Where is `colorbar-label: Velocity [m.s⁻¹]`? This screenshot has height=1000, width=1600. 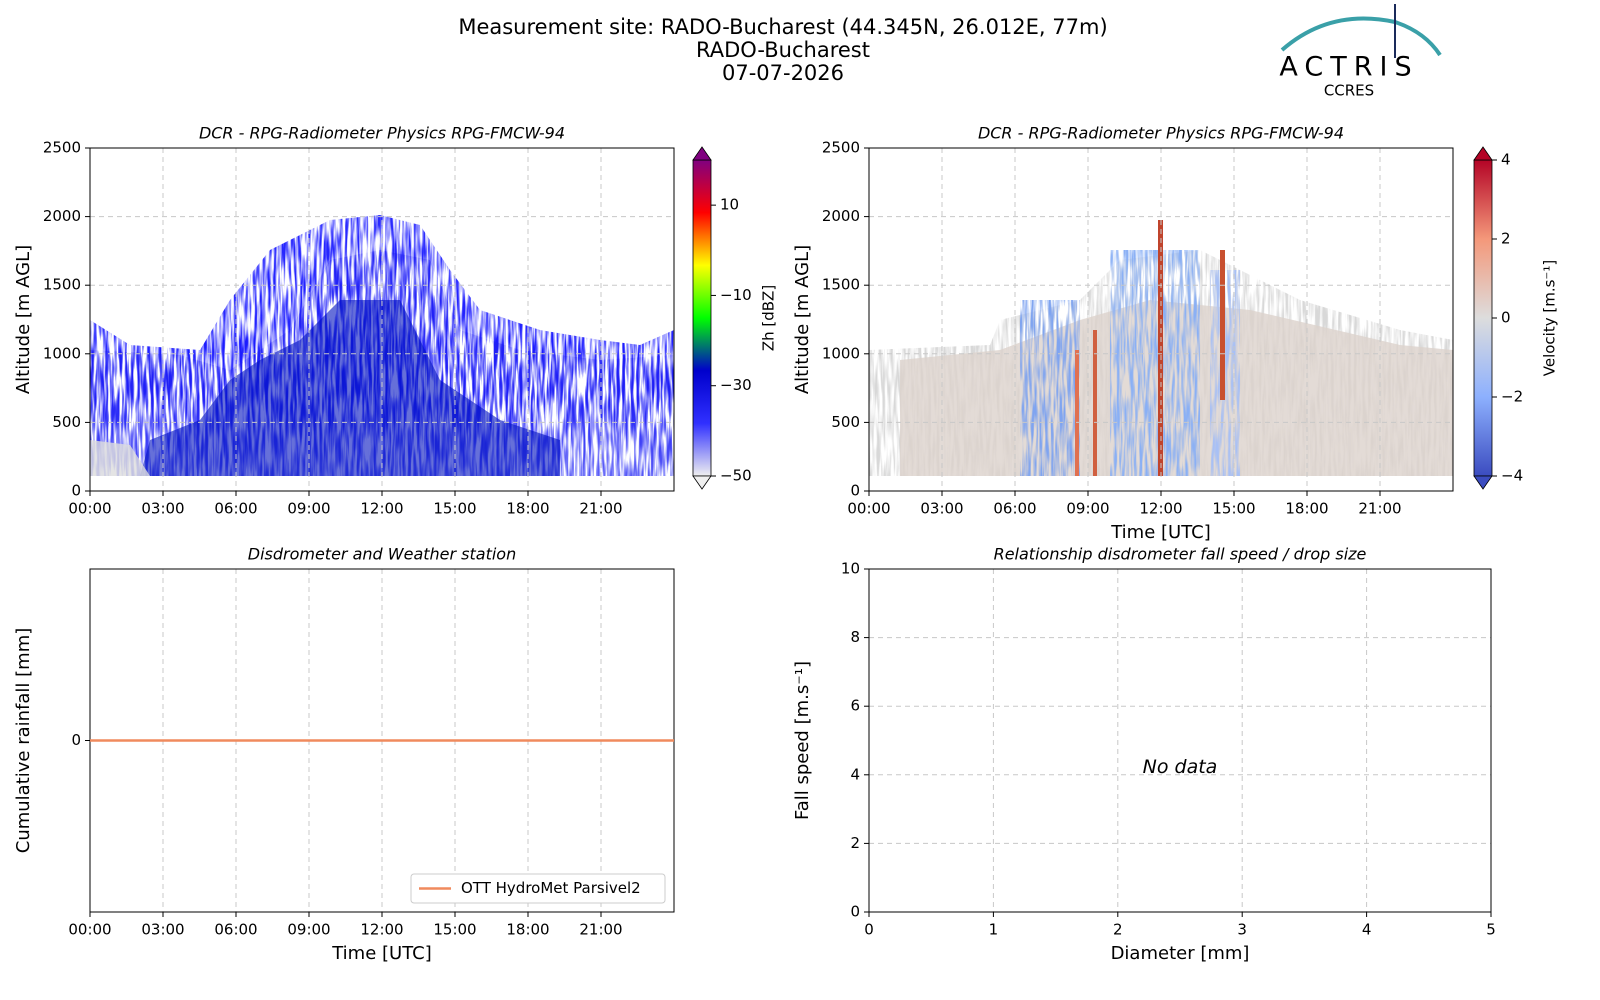
colorbar-label: Velocity [m.s⁻¹] is located at coordinates (1550, 318).